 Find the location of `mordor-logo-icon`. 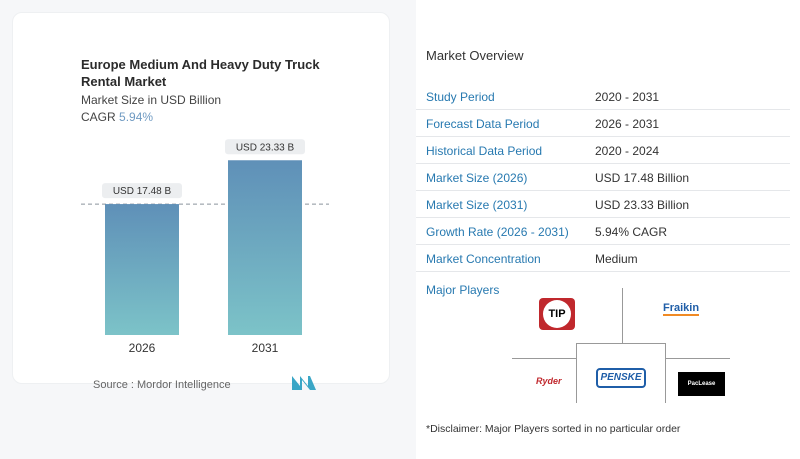

mordor-logo-icon is located at coordinates (304, 383).